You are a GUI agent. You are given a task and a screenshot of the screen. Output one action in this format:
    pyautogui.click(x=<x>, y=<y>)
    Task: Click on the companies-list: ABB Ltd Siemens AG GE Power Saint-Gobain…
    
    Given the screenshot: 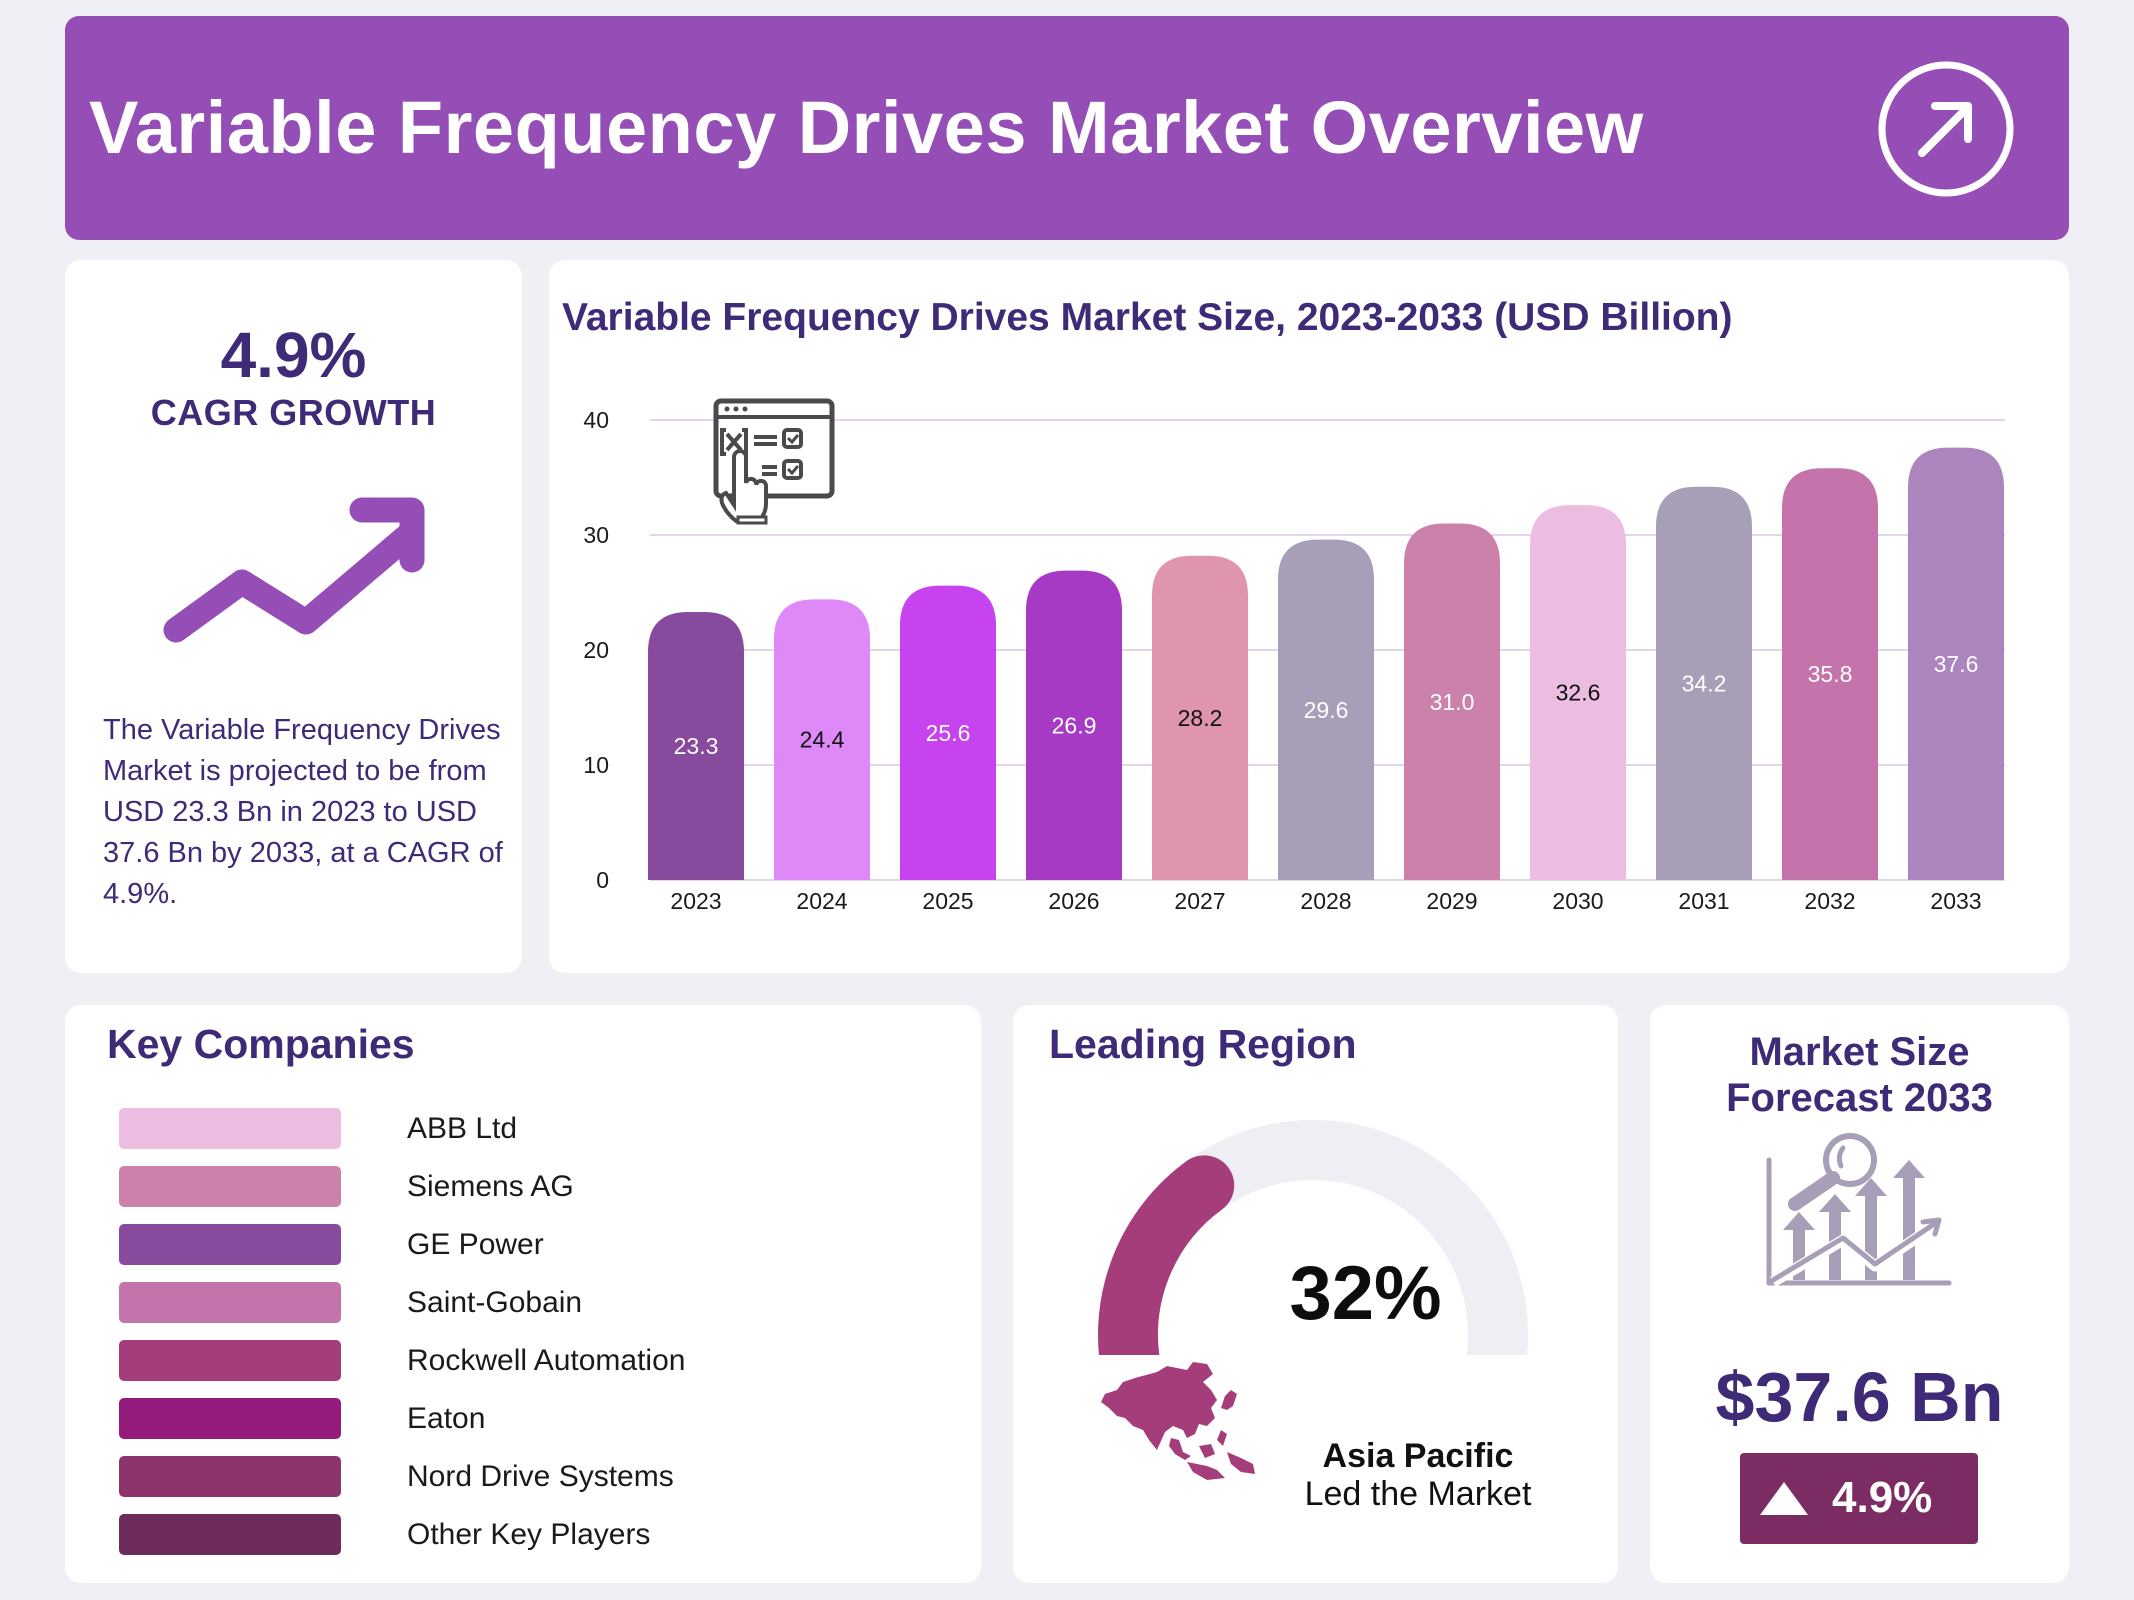 What is the action you would take?
    pyautogui.click(x=519, y=1340)
    